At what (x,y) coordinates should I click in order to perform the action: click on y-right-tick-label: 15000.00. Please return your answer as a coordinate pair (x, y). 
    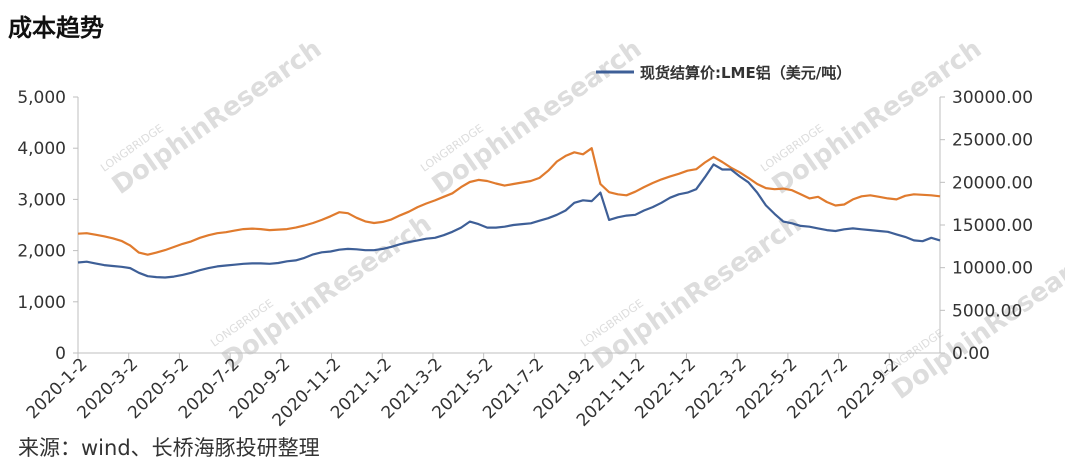
    Looking at the image, I should click on (992, 226).